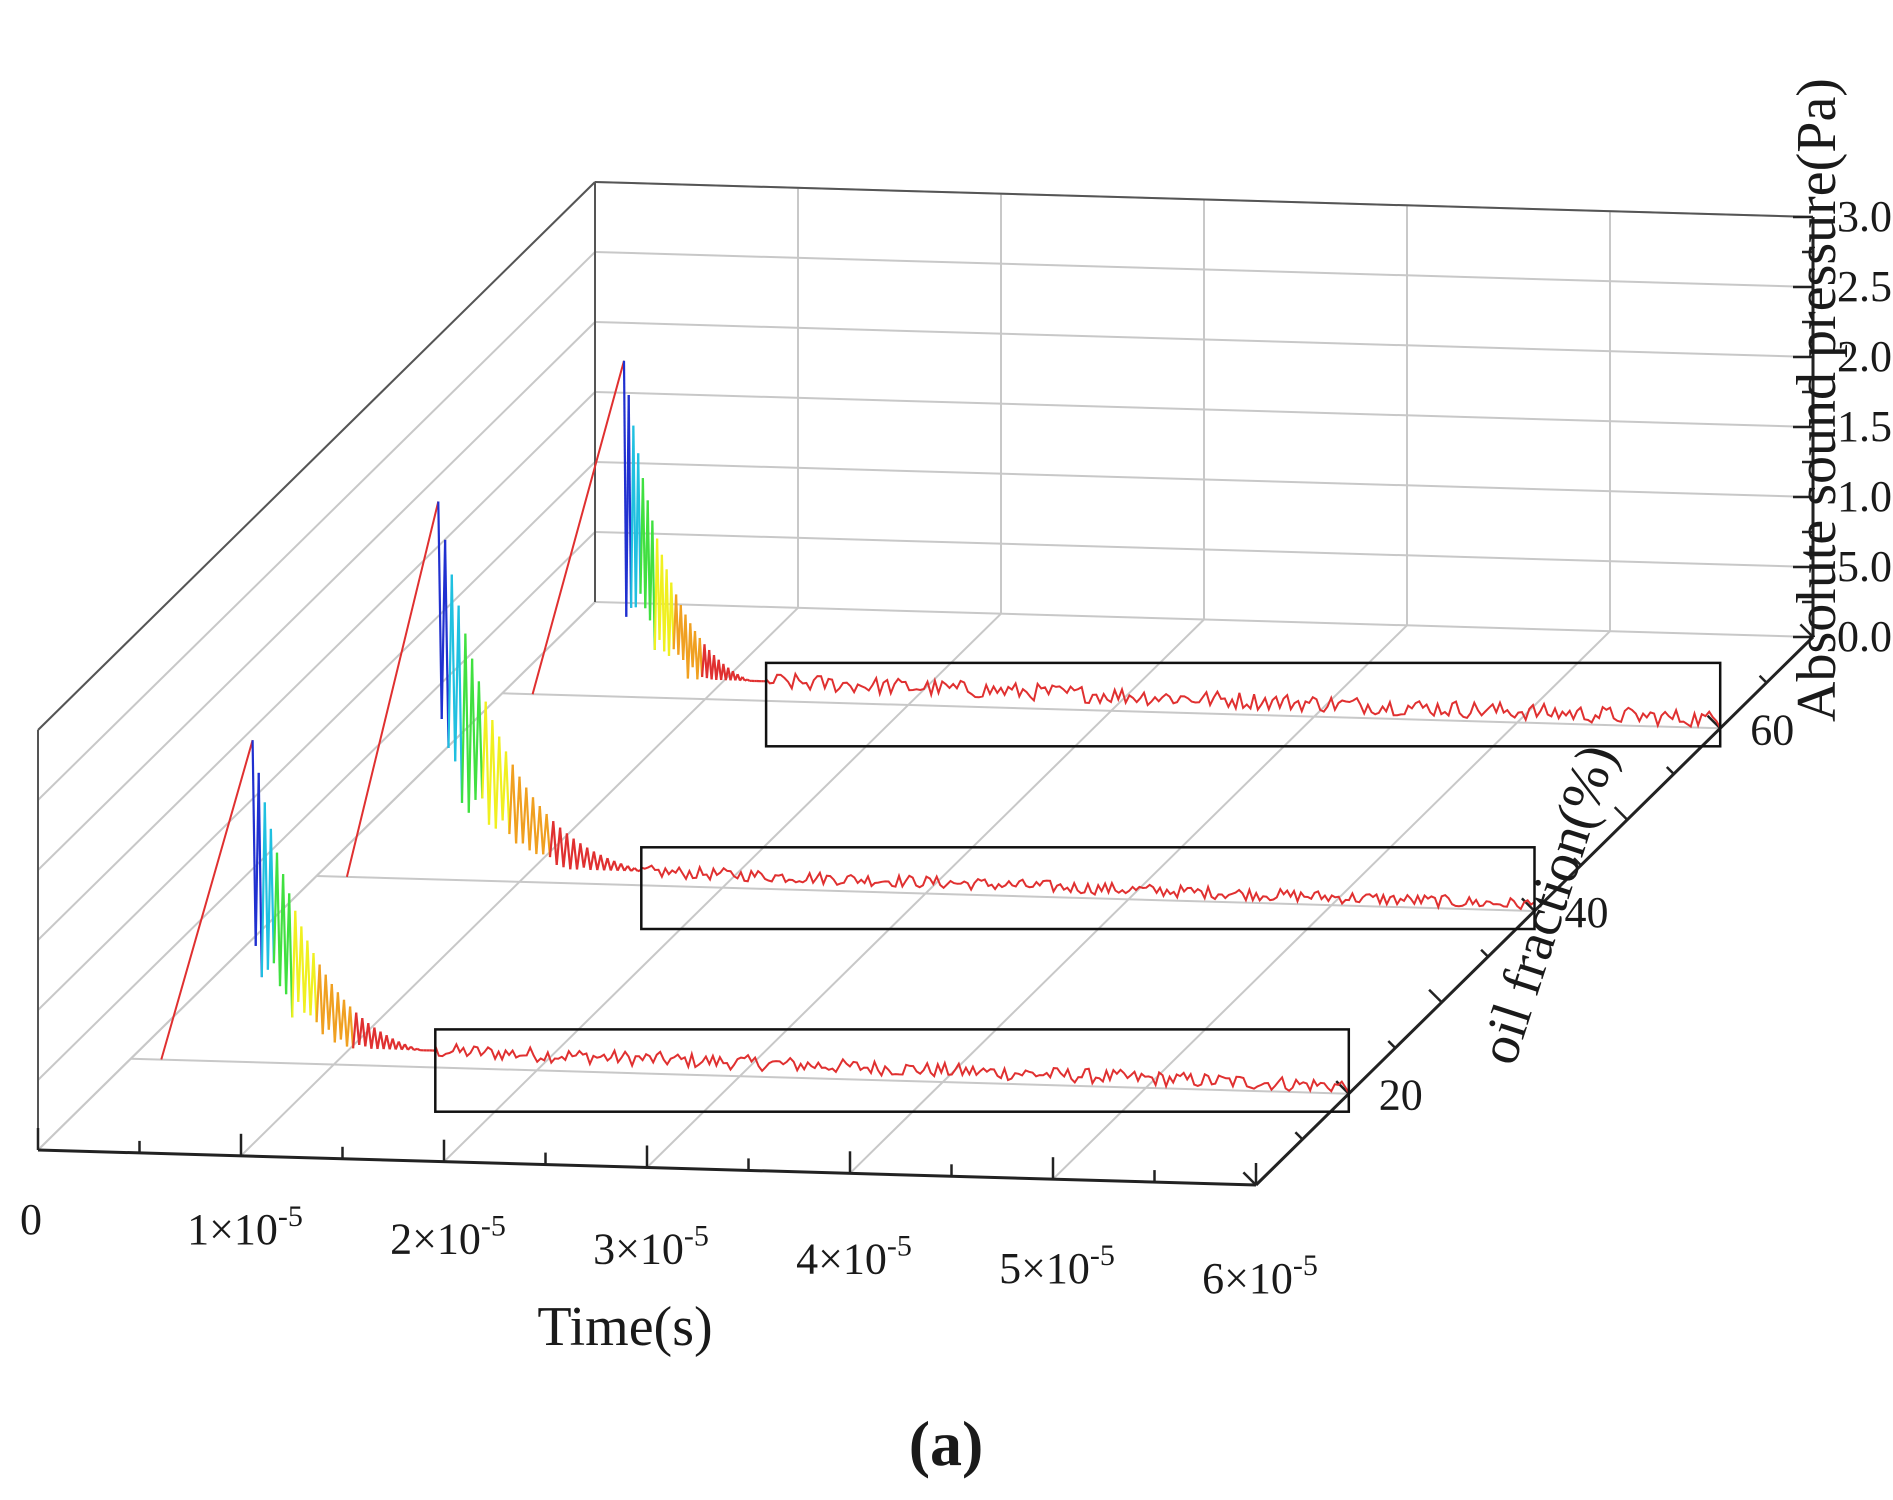 The width and height of the screenshot is (1893, 1500). Describe the element at coordinates (739, 1076) in the screenshot. I see `floor-grid-fraction` at that location.